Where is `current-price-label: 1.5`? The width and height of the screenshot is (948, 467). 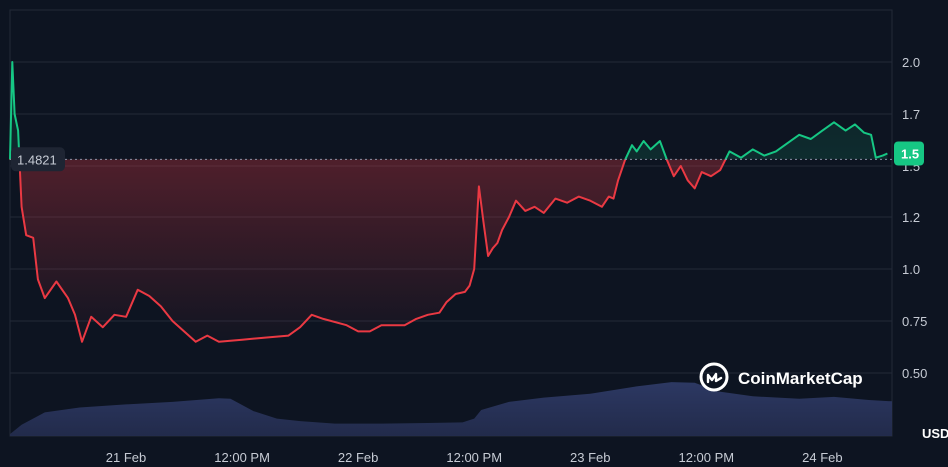
current-price-label: 1.5 is located at coordinates (910, 154).